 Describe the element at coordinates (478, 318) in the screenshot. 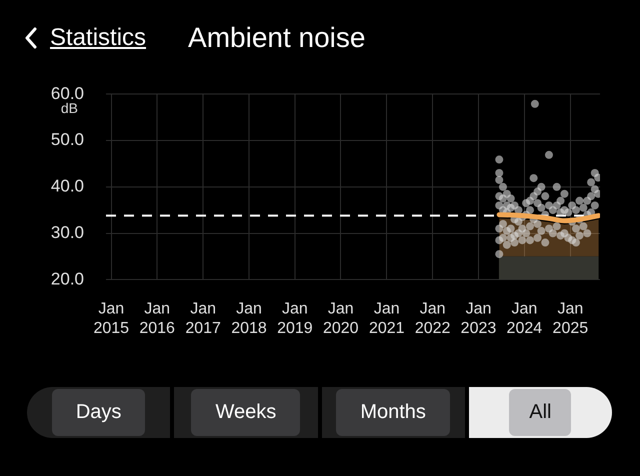

I see `x-tick-label: Jan 2023` at that location.